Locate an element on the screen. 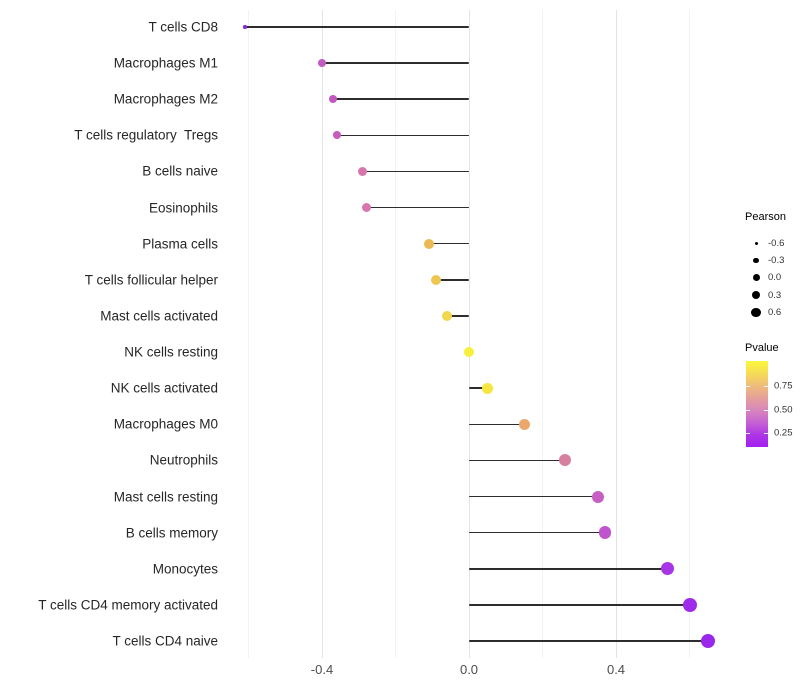 This screenshot has height=700, width=800. pvalue-tick-label: 0.50 is located at coordinates (783, 409).